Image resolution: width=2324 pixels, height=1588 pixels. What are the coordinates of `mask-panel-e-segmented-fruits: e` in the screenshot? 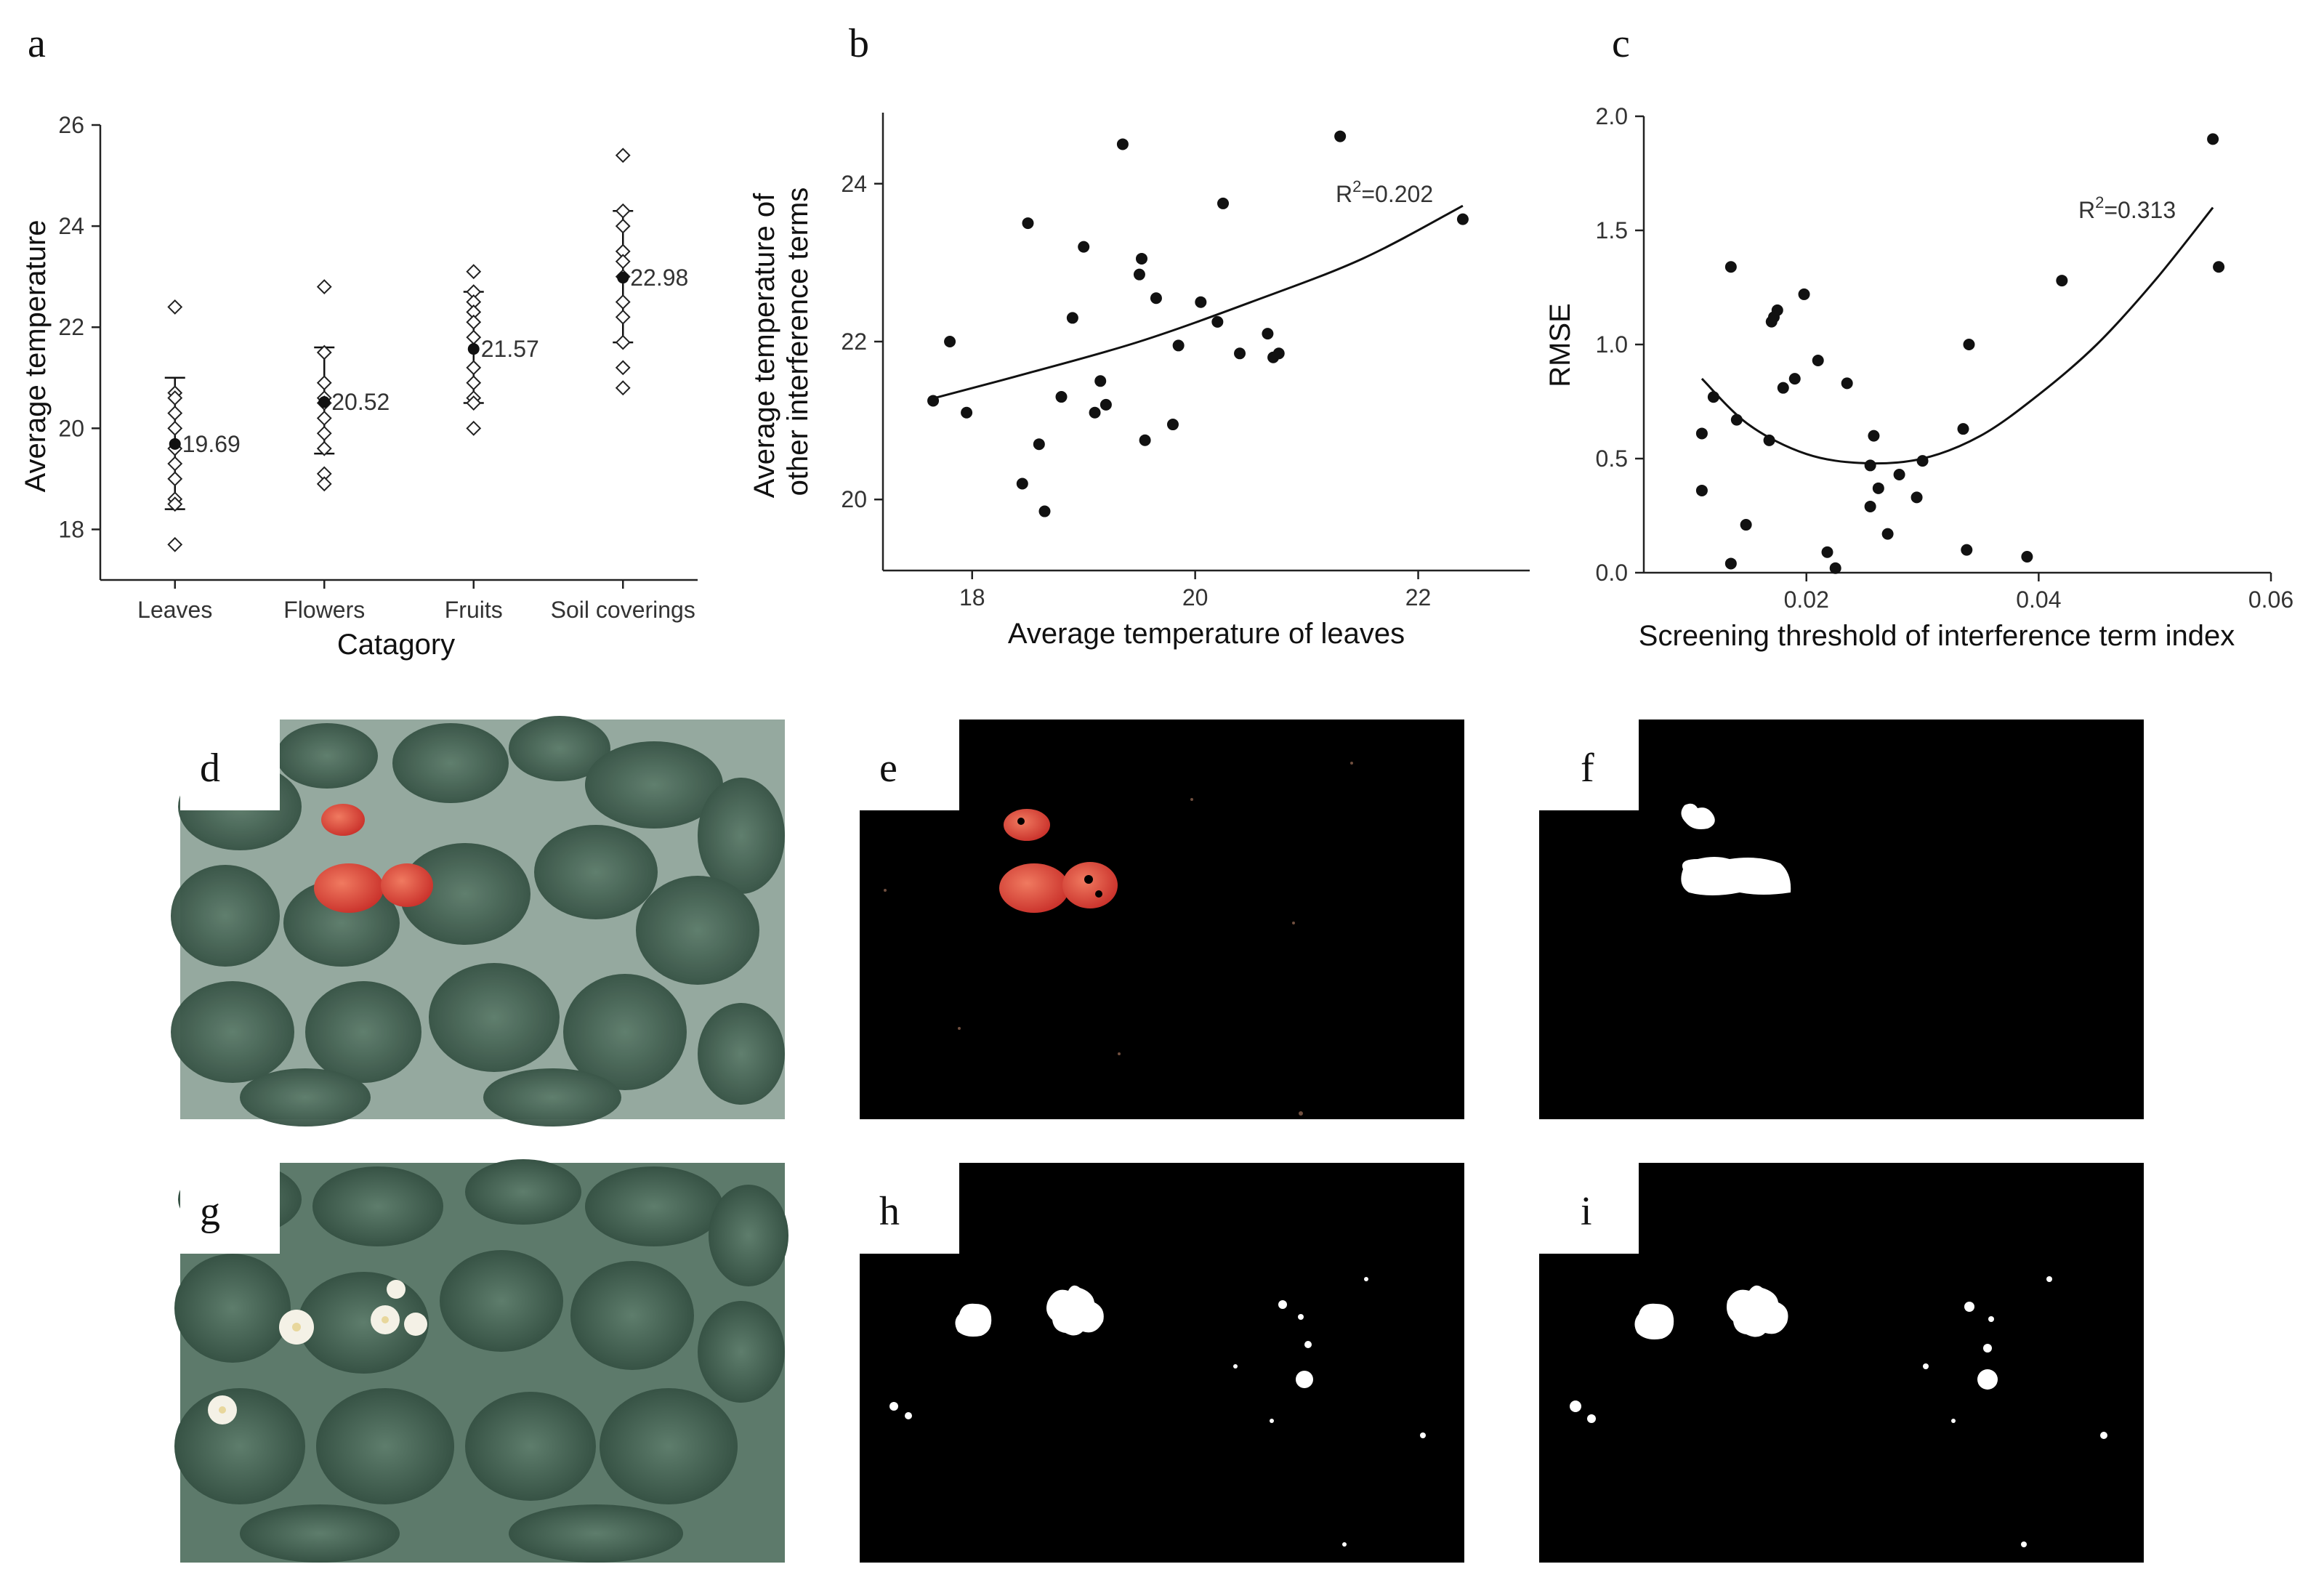 It's located at (1162, 919).